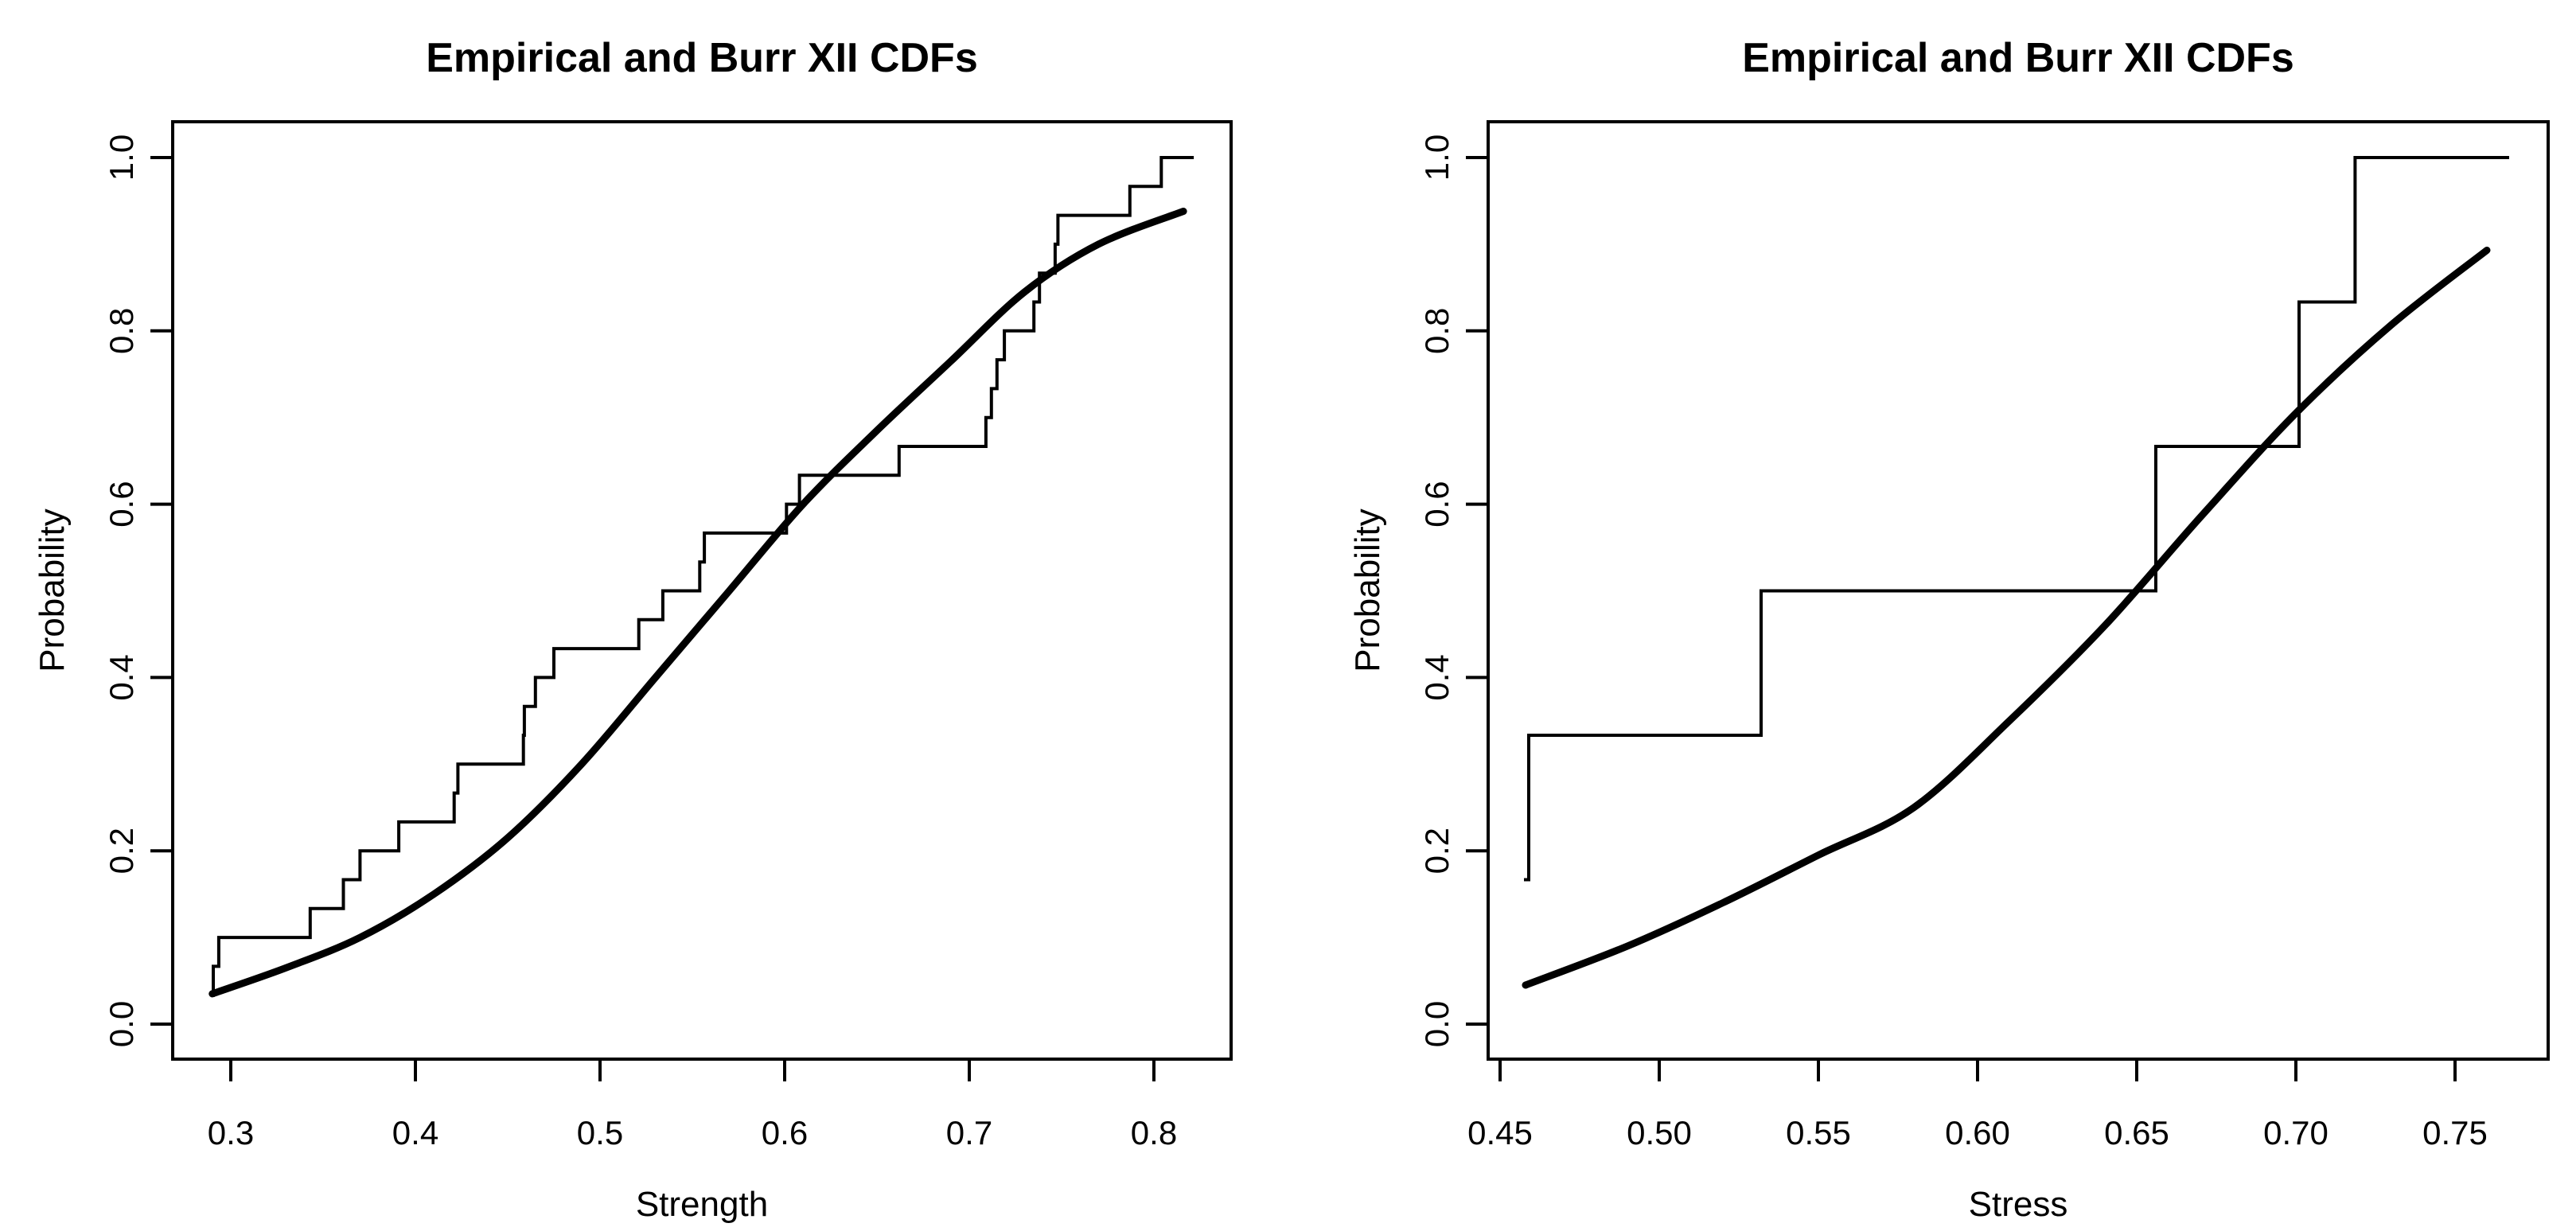 Image resolution: width=2576 pixels, height=1231 pixels. I want to click on x-axis-tick-label: 0.60, so click(1977, 1132).